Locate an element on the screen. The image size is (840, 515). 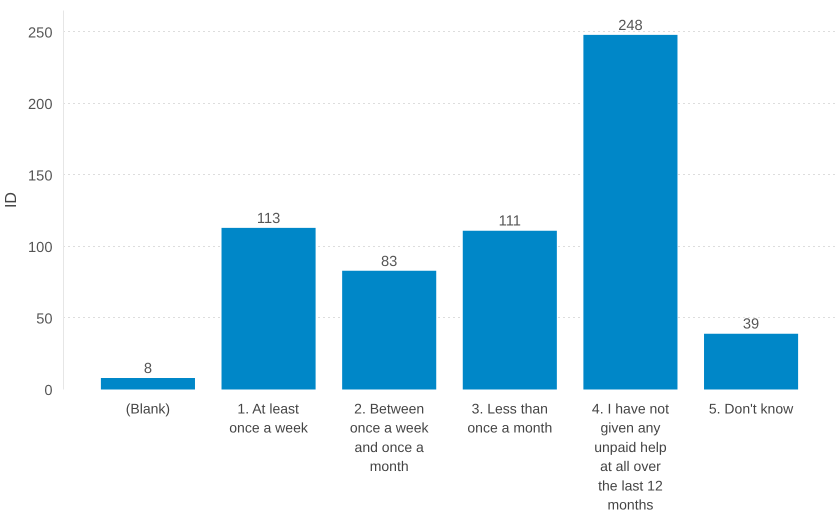
y-tick-label: 100 is located at coordinates (40, 248).